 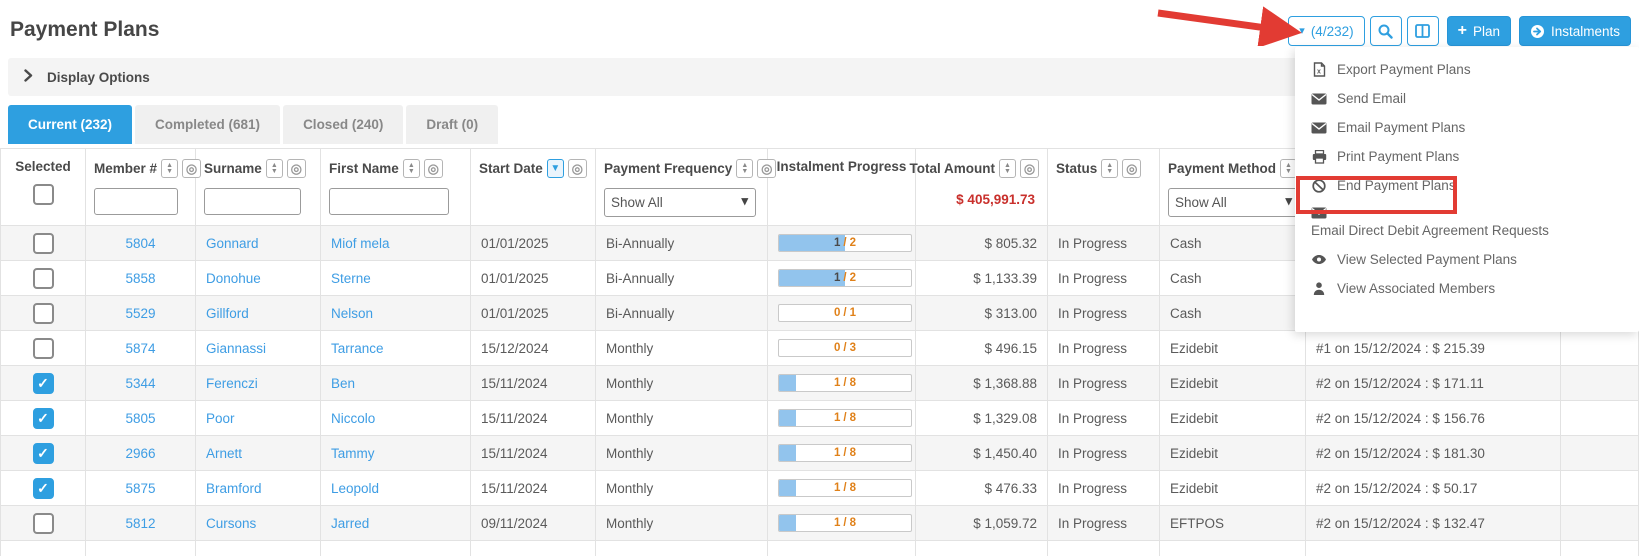 I want to click on member-link: 5529, so click(x=140, y=313).